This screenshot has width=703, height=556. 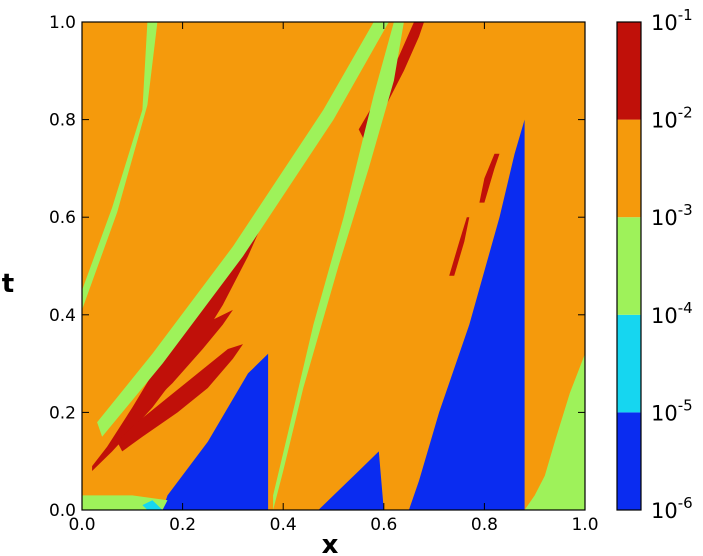 I want to click on colorbar-tick-label: 10⁻², so click(x=672, y=118).